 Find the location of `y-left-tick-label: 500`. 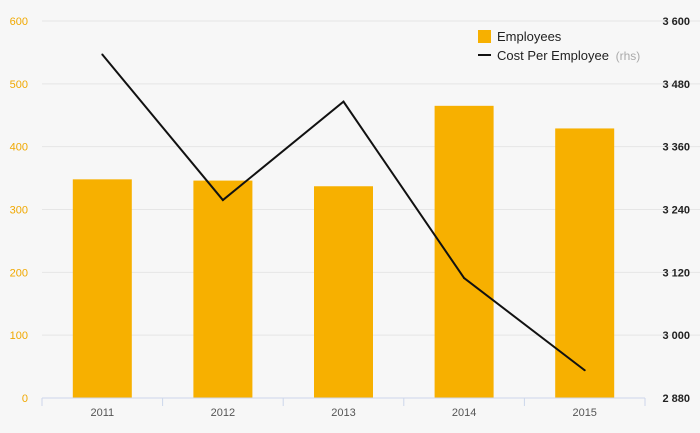

y-left-tick-label: 500 is located at coordinates (19, 85).